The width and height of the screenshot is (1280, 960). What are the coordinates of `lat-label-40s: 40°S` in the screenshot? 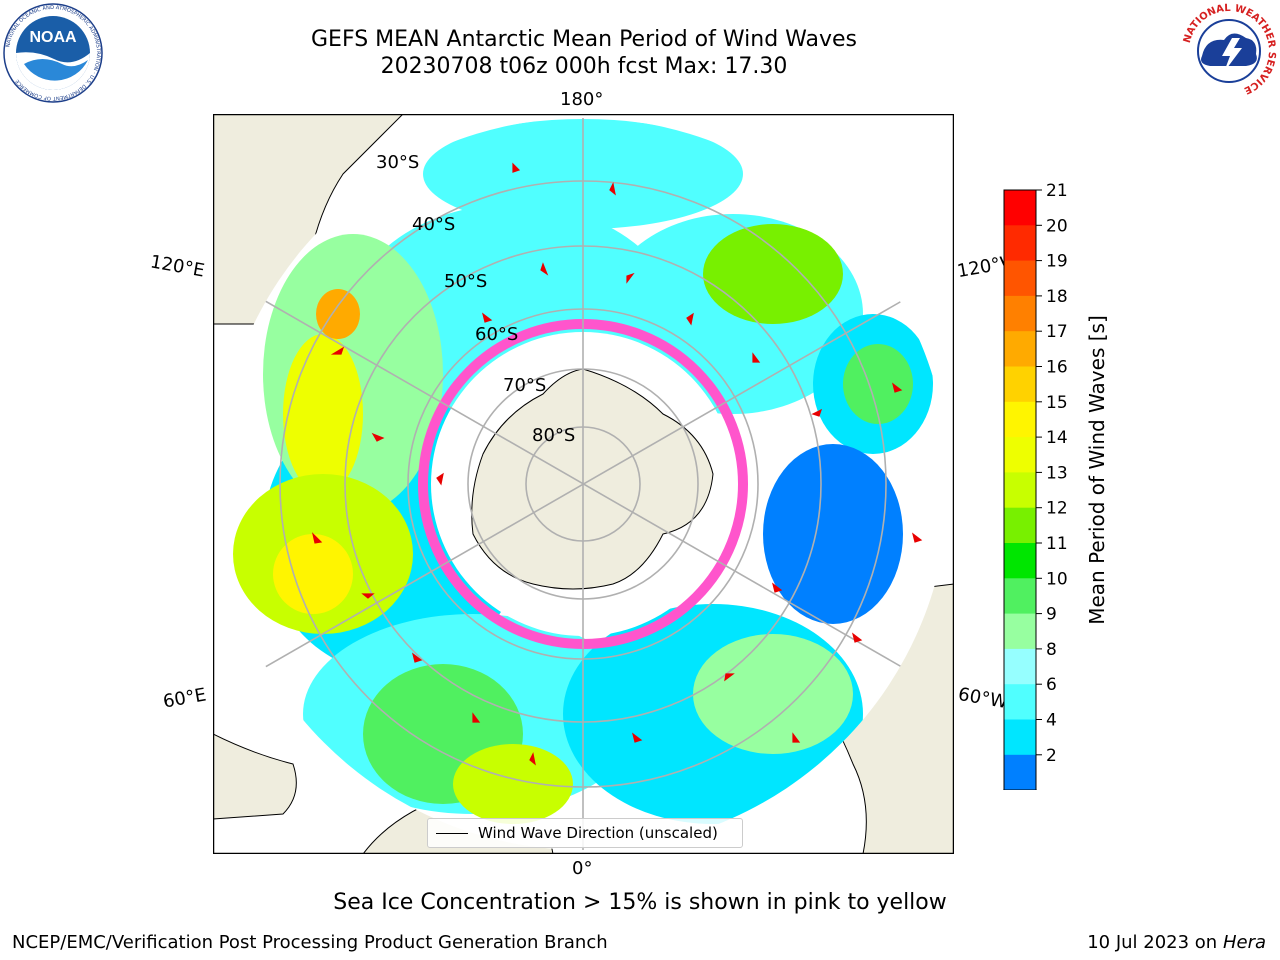 It's located at (434, 224).